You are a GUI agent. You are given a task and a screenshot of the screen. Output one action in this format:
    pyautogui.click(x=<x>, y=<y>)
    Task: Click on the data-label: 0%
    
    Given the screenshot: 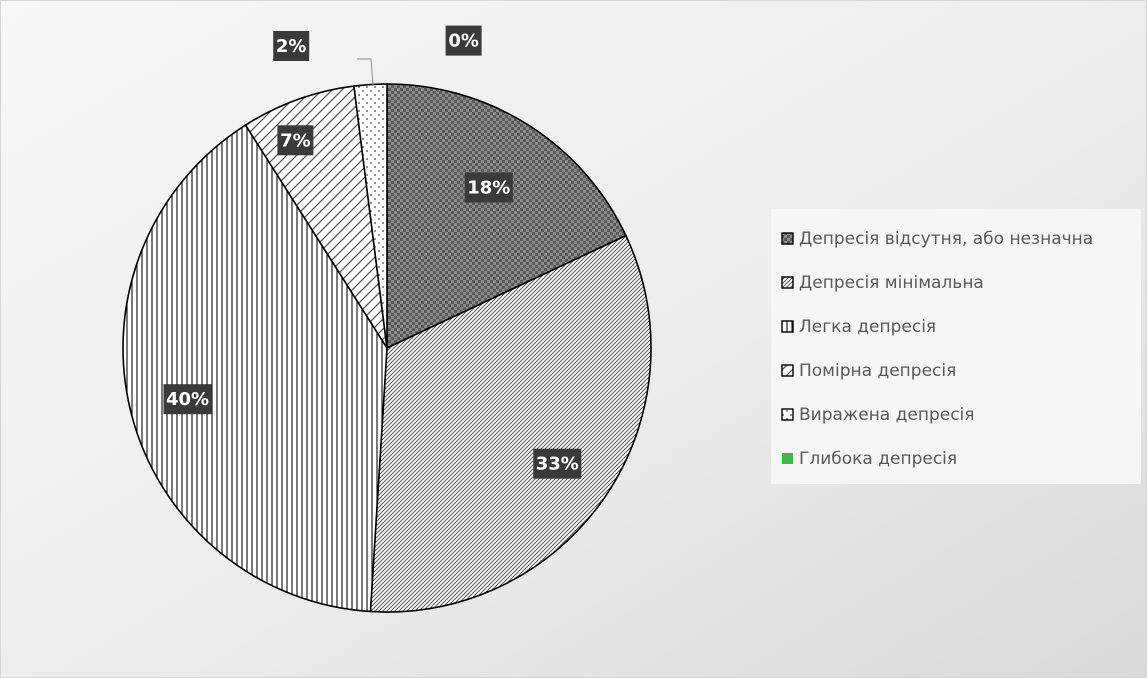 What is the action you would take?
    pyautogui.click(x=463, y=41)
    